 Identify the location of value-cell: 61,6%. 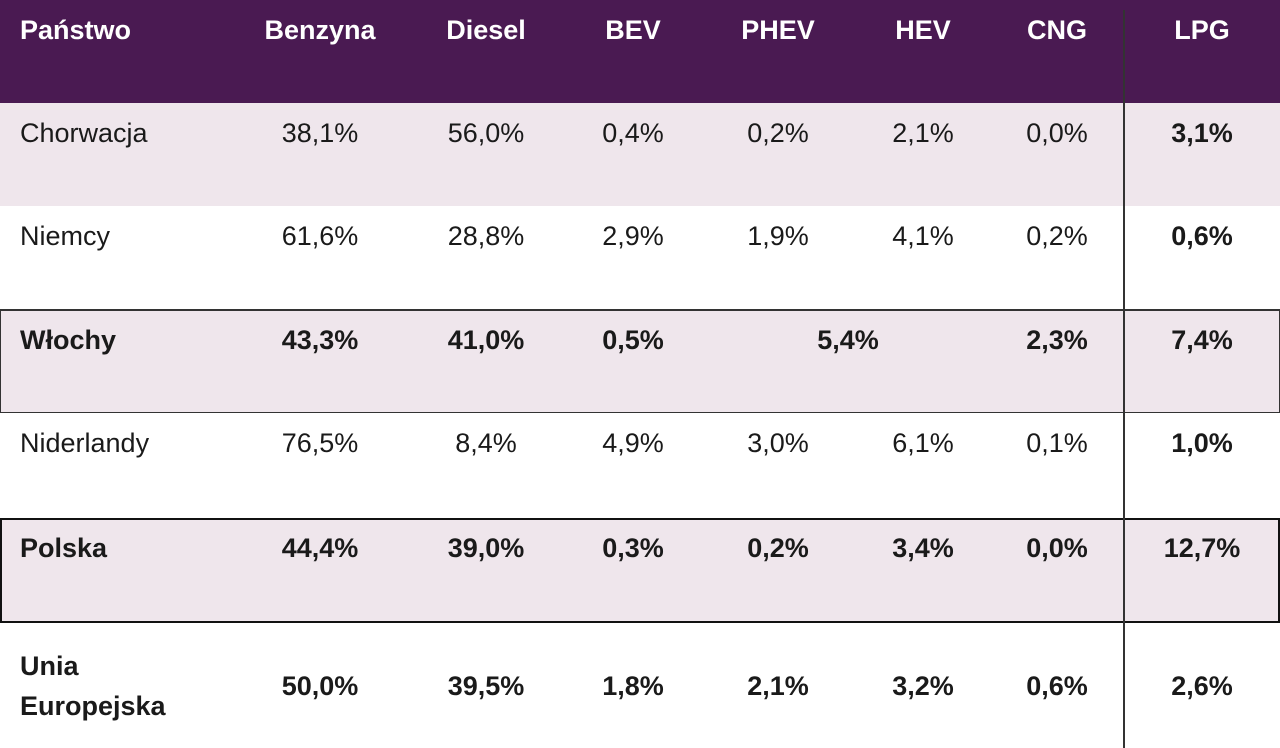
(320, 236).